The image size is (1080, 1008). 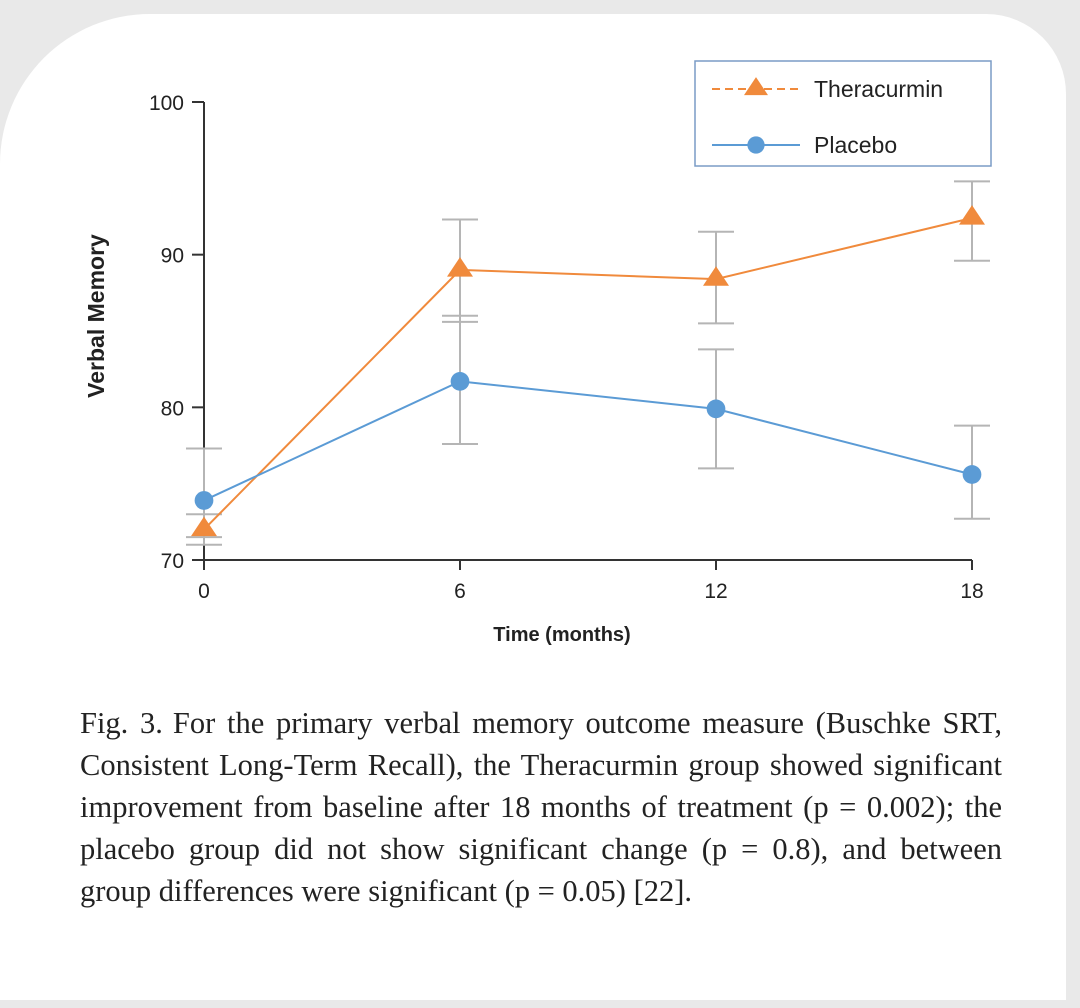 What do you see at coordinates (121, 723) in the screenshot?
I see `caption-label: Fig. 3.` at bounding box center [121, 723].